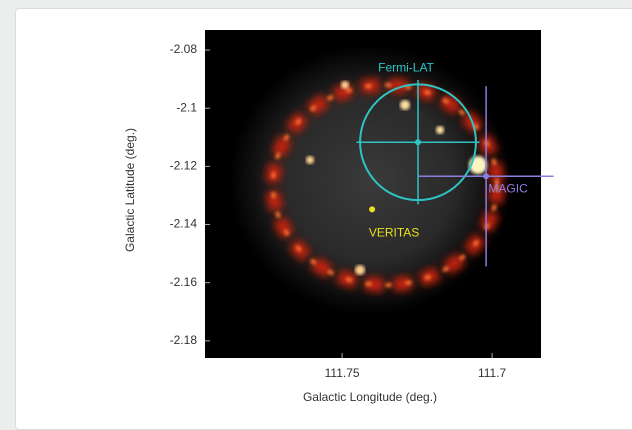 Image resolution: width=632 pixels, height=430 pixels. I want to click on x-tick-label: 111.75, so click(342, 373).